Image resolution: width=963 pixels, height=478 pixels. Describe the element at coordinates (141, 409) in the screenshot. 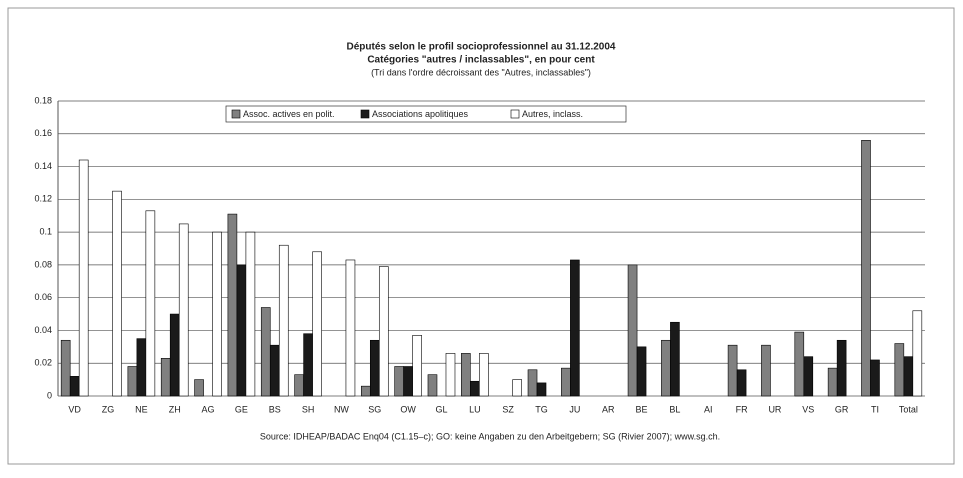

I see `x-tick-label: NE` at that location.